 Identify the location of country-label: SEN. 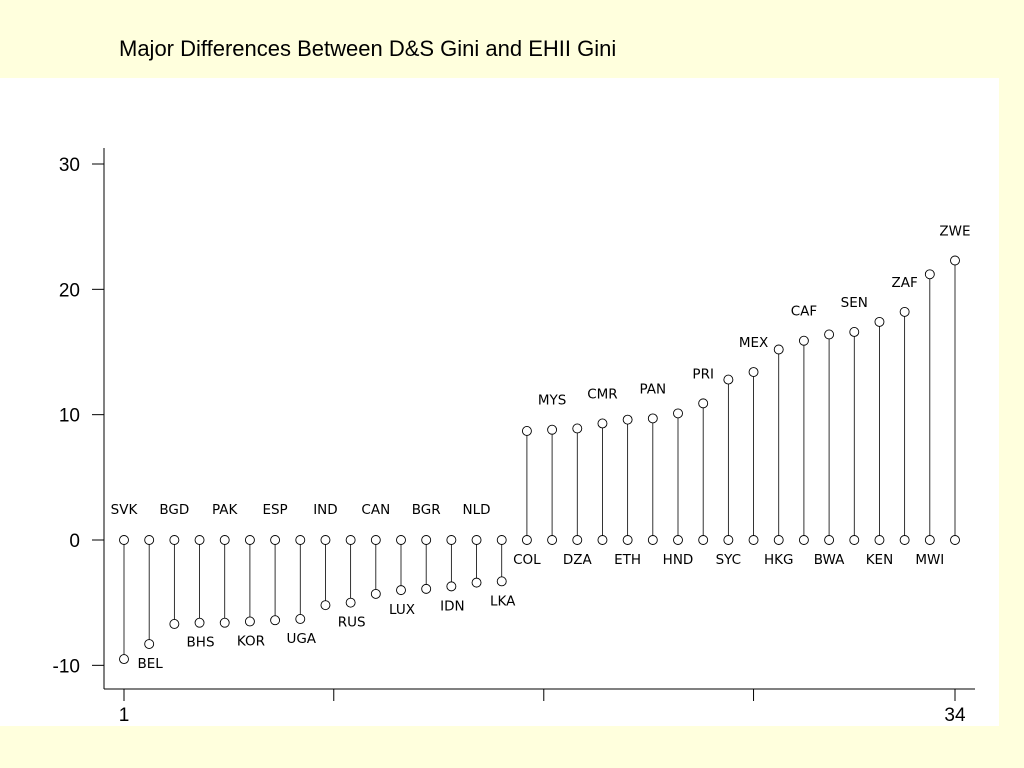
(854, 303).